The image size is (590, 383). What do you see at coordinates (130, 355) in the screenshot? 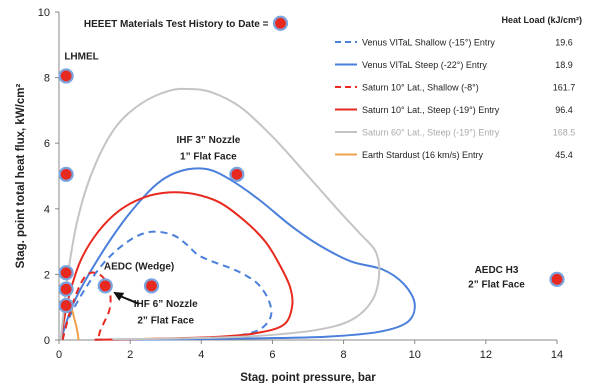
I see `x-tick-label: 2` at bounding box center [130, 355].